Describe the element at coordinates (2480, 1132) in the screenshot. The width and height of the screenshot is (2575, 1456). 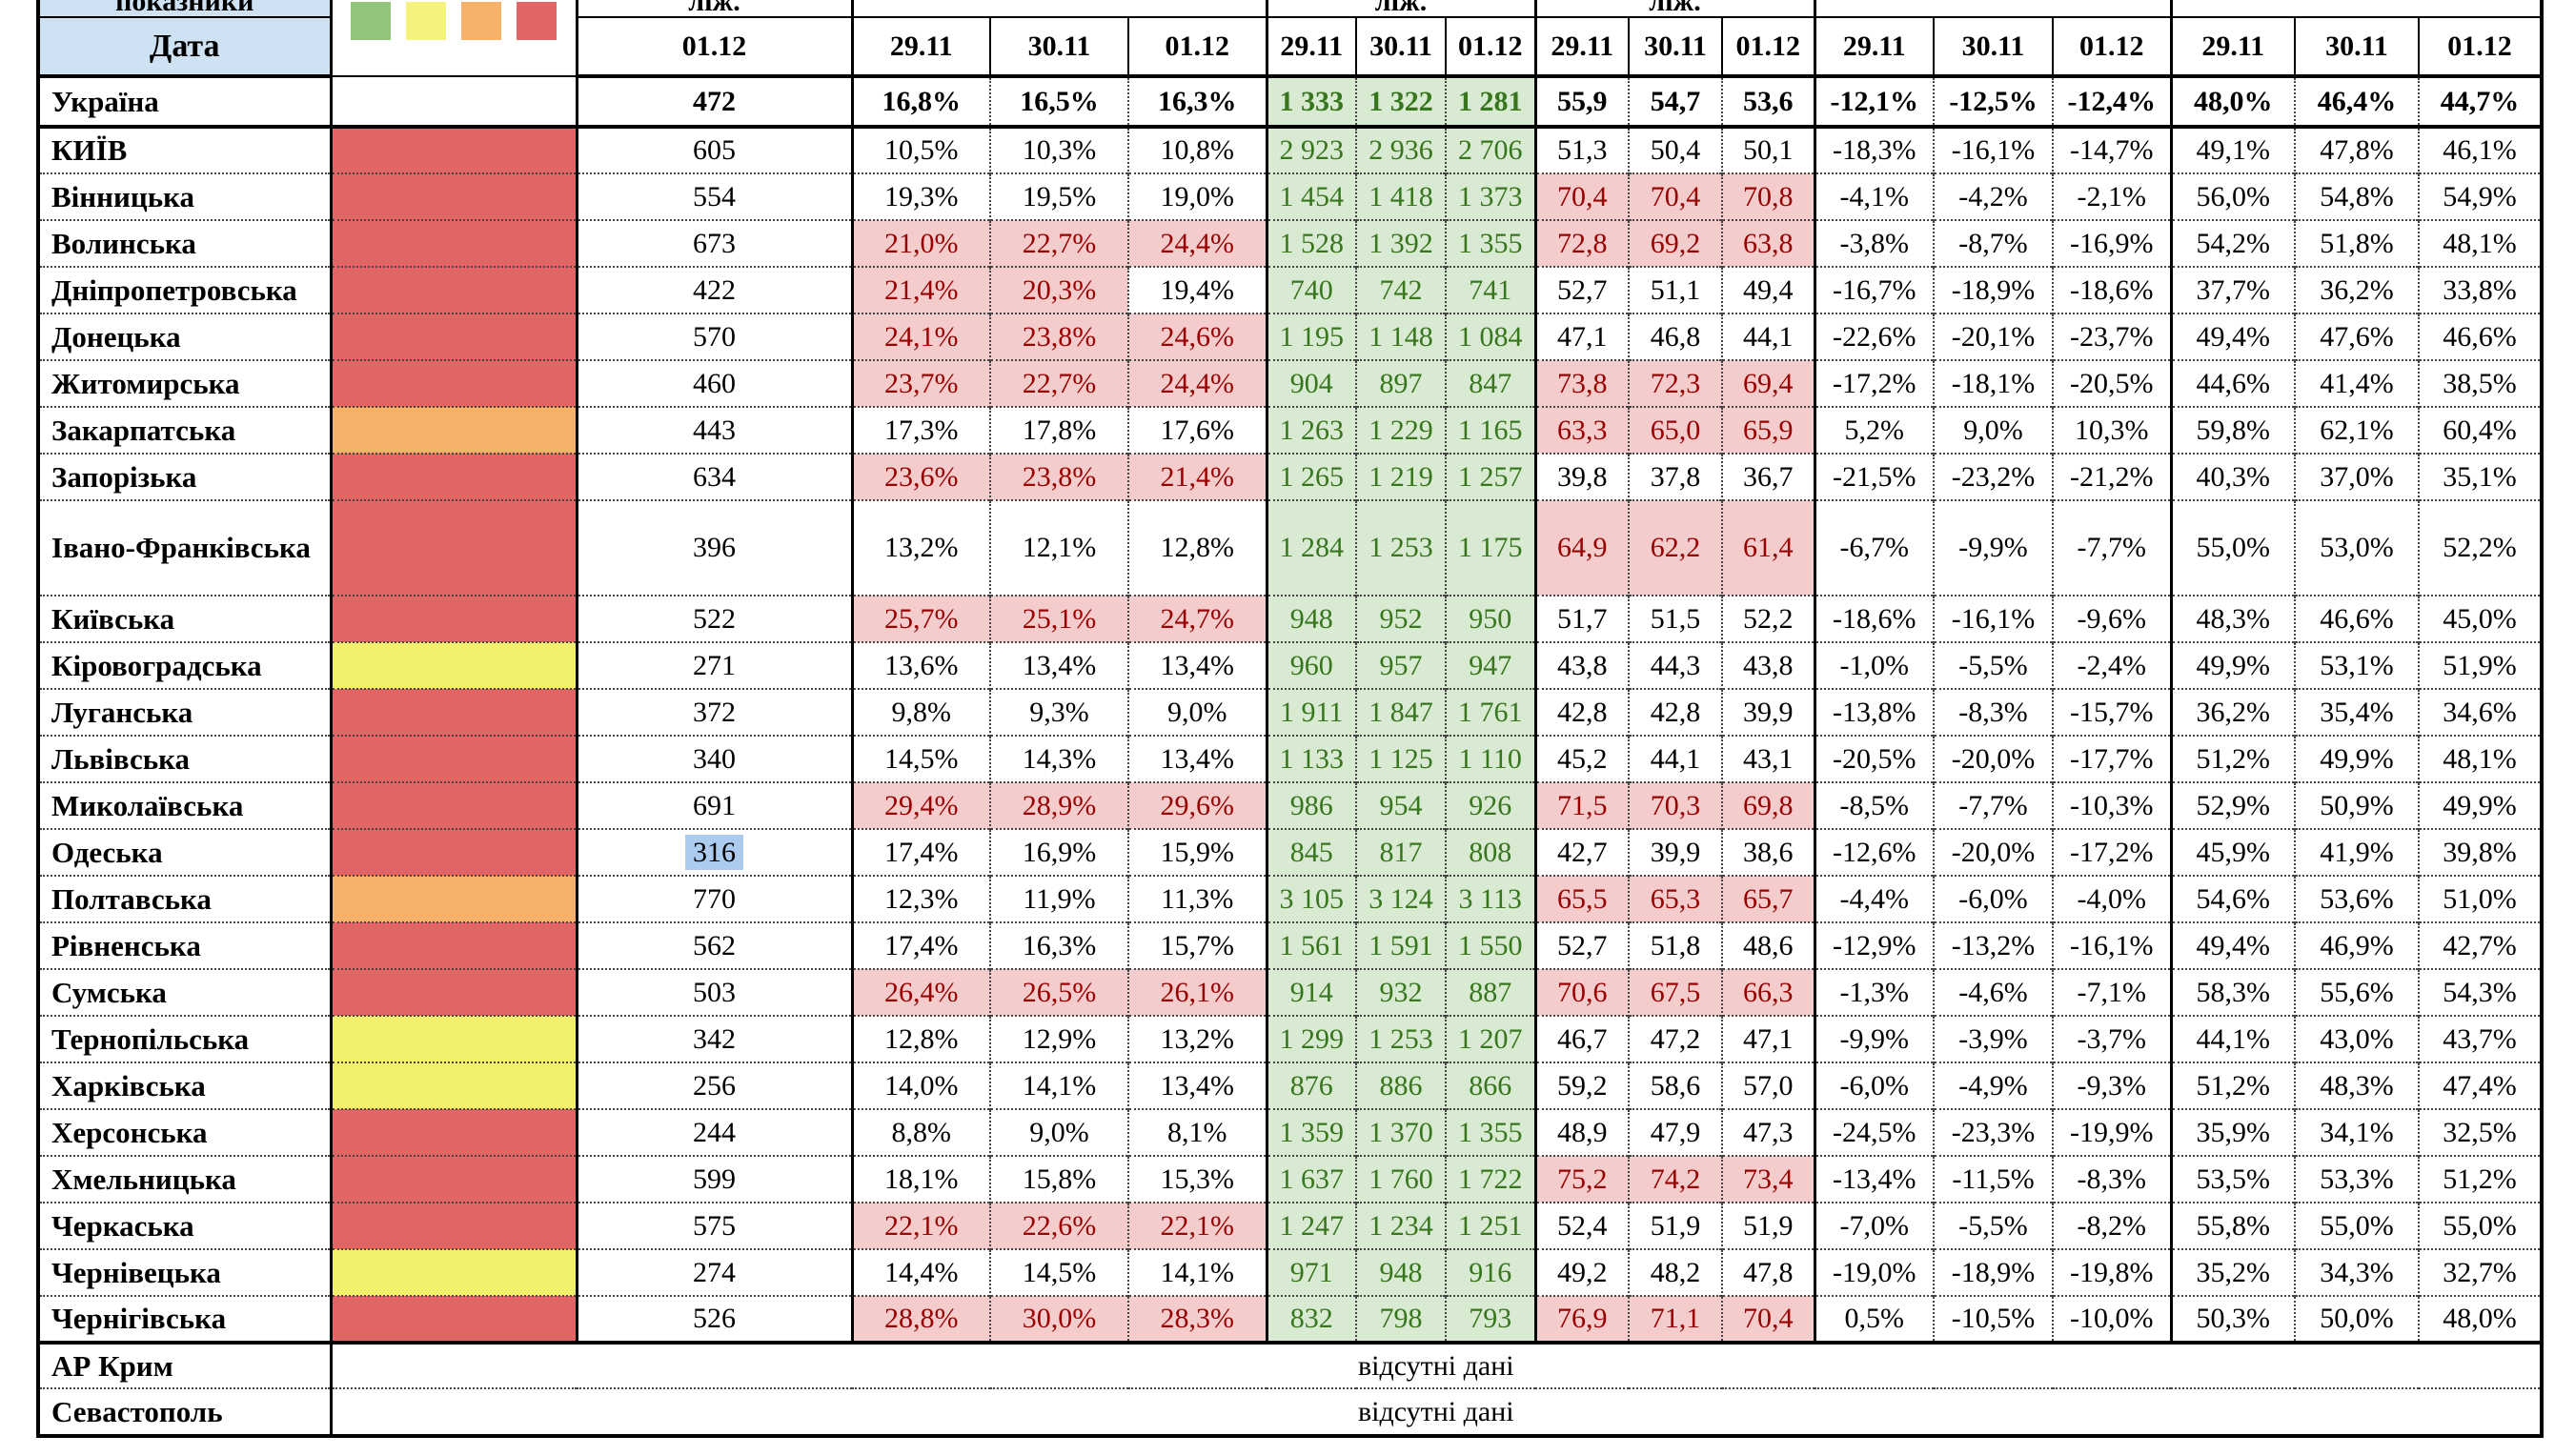
I see `value-cell-last: 32,5%` at that location.